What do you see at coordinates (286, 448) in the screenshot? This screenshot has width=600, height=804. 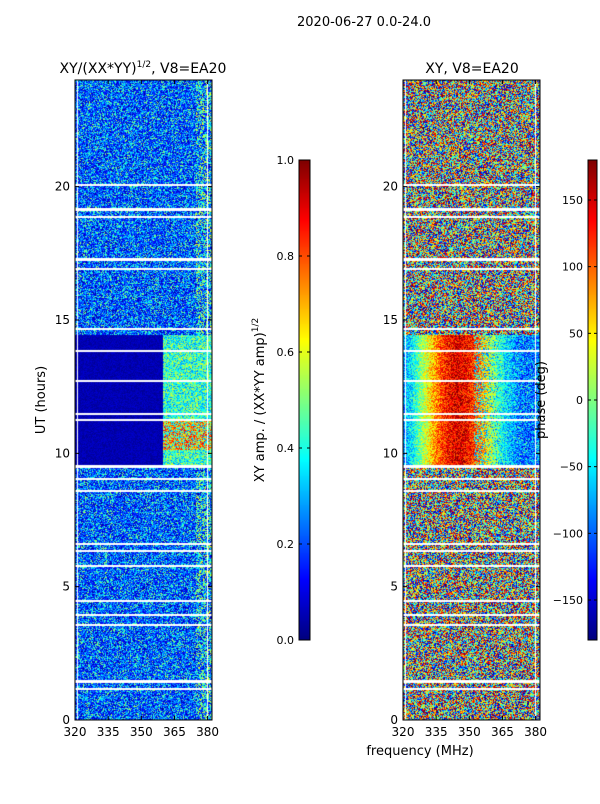 I see `colorbar-tick-label: 0.4` at bounding box center [286, 448].